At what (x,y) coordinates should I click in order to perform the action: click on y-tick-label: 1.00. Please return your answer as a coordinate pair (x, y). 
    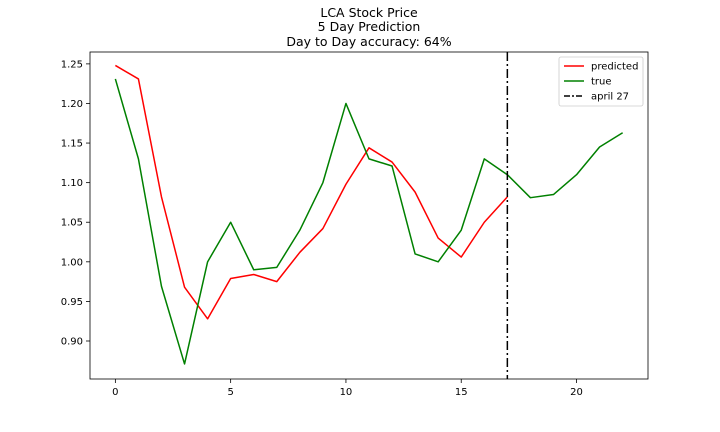
    Looking at the image, I should click on (72, 262).